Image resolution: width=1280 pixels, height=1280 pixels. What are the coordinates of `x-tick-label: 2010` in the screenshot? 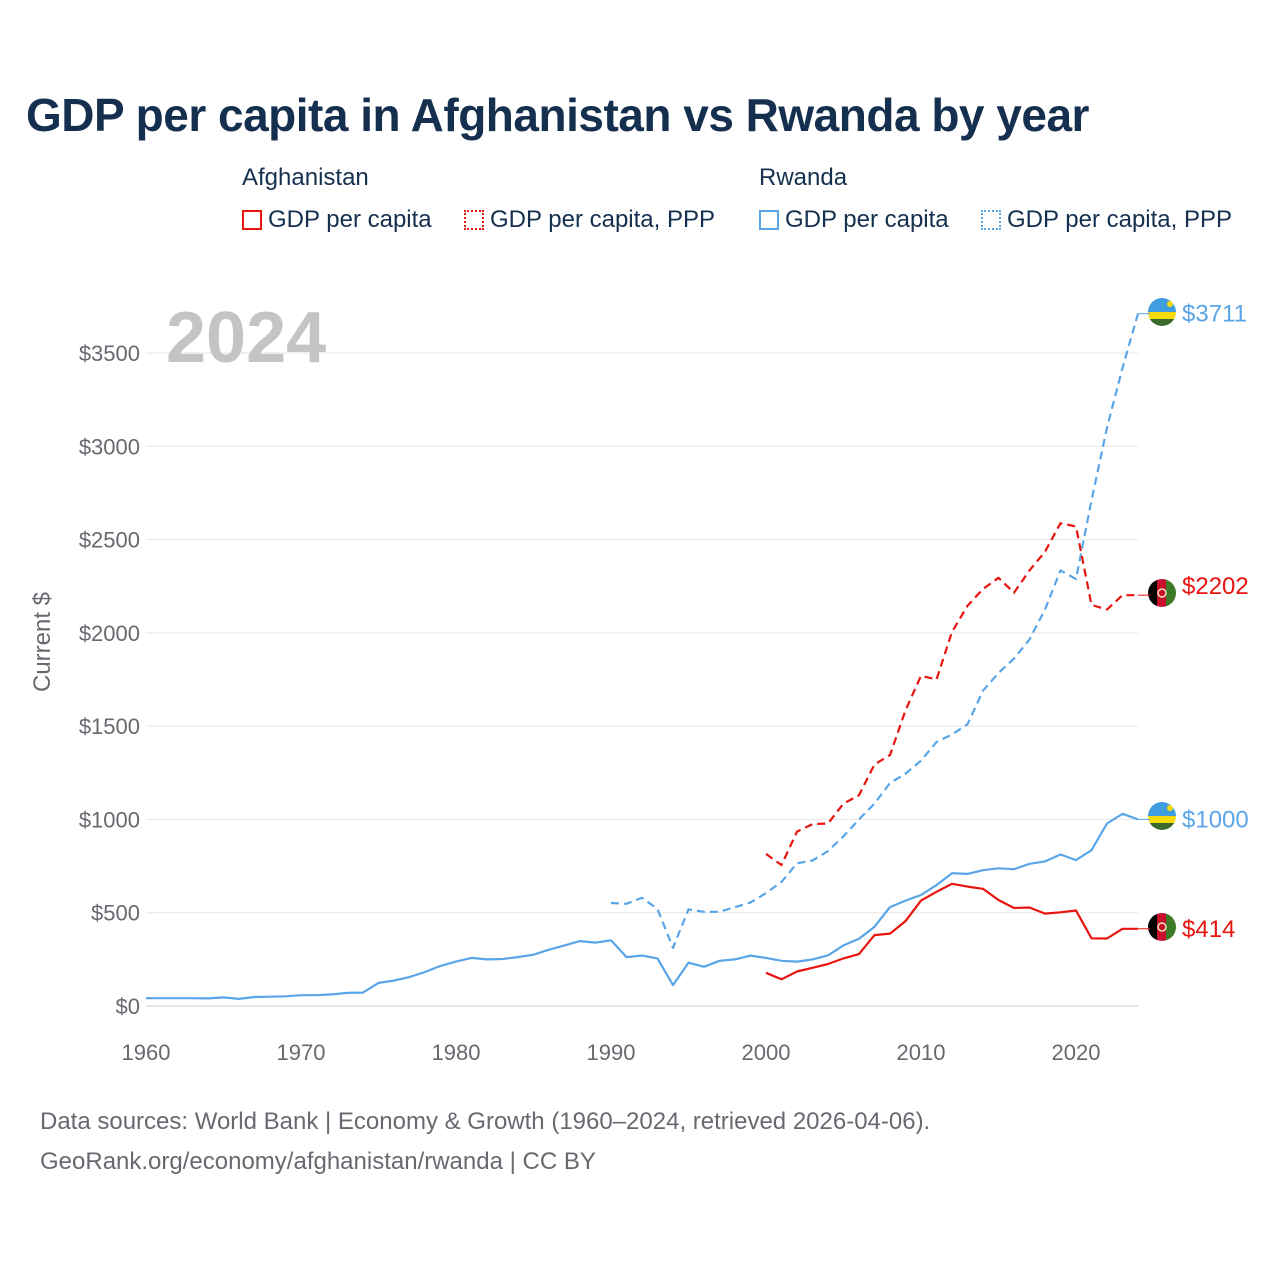 It's located at (921, 1052).